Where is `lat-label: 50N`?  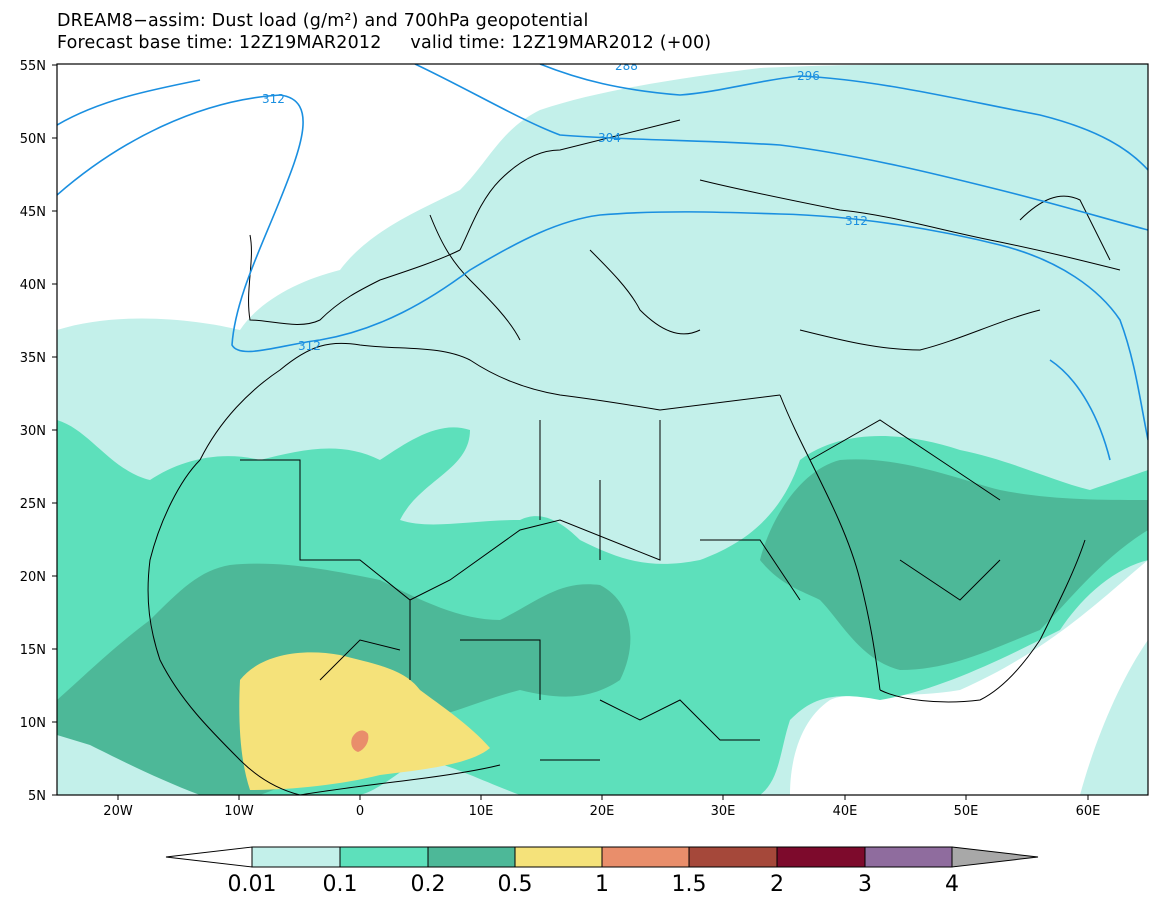 lat-label: 50N is located at coordinates (33, 139).